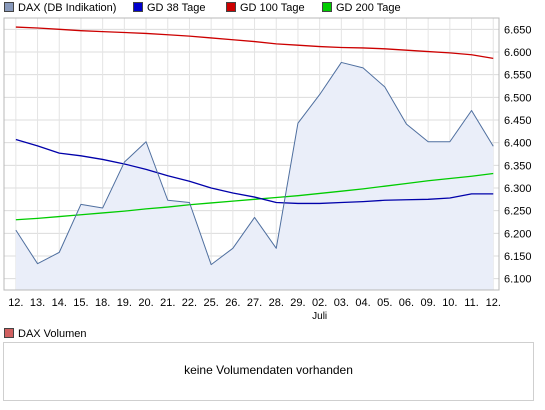  I want to click on x-tick-label: 21., so click(167, 303).